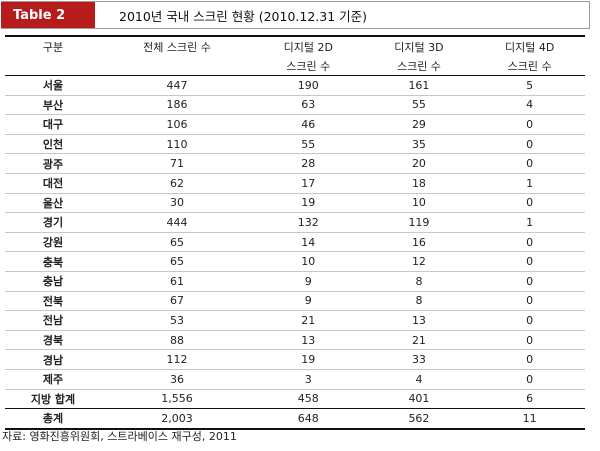  Describe the element at coordinates (308, 261) in the screenshot. I see `cell-d2: 10` at that location.